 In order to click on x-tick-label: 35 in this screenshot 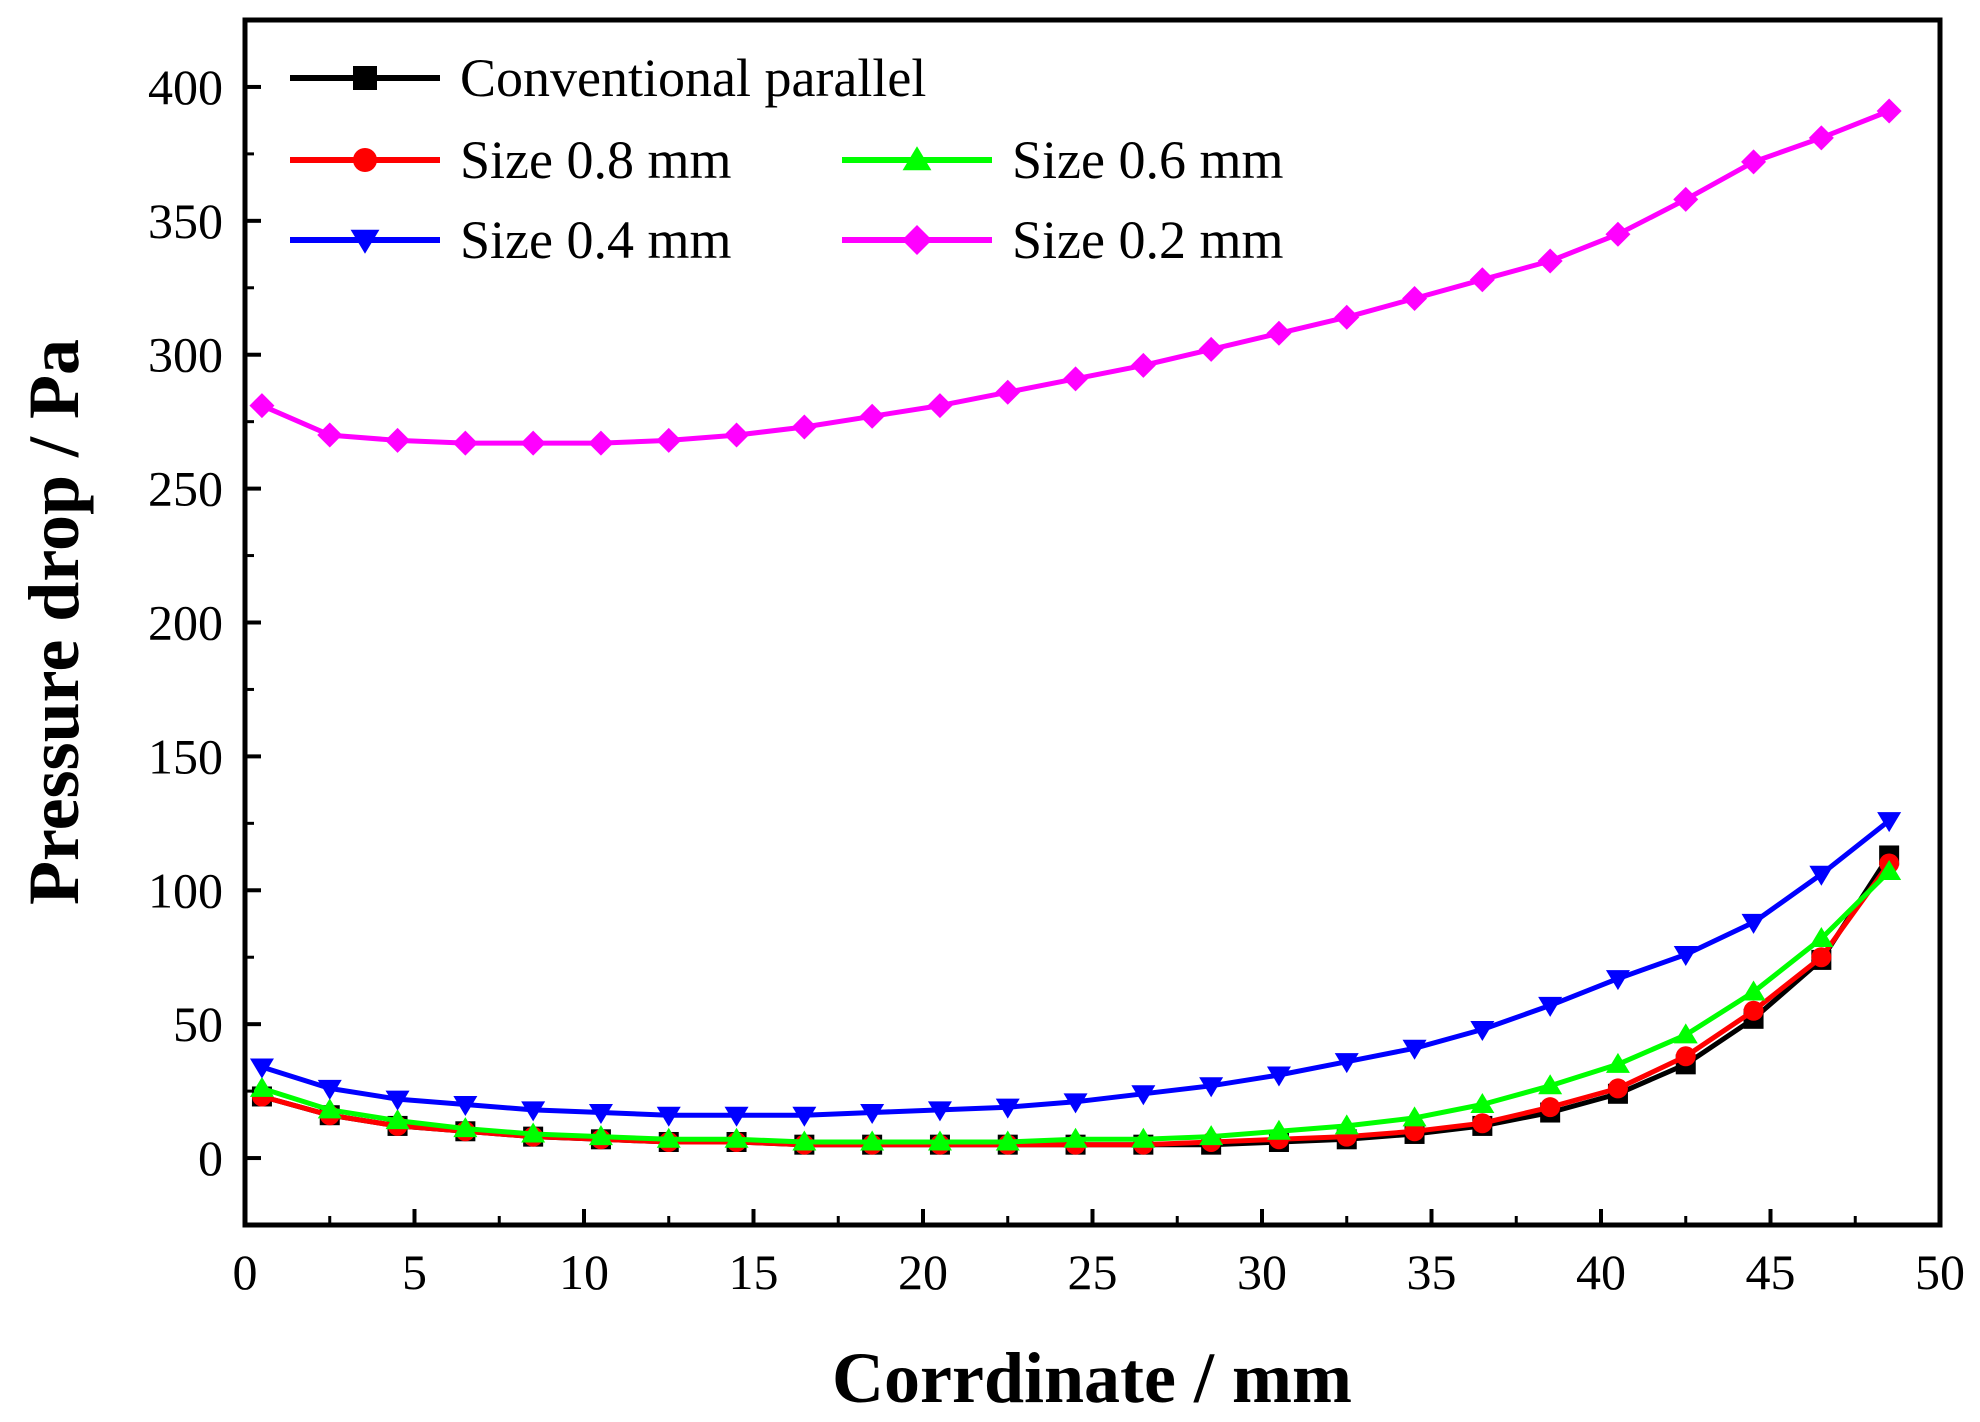, I will do `click(1432, 1272)`.